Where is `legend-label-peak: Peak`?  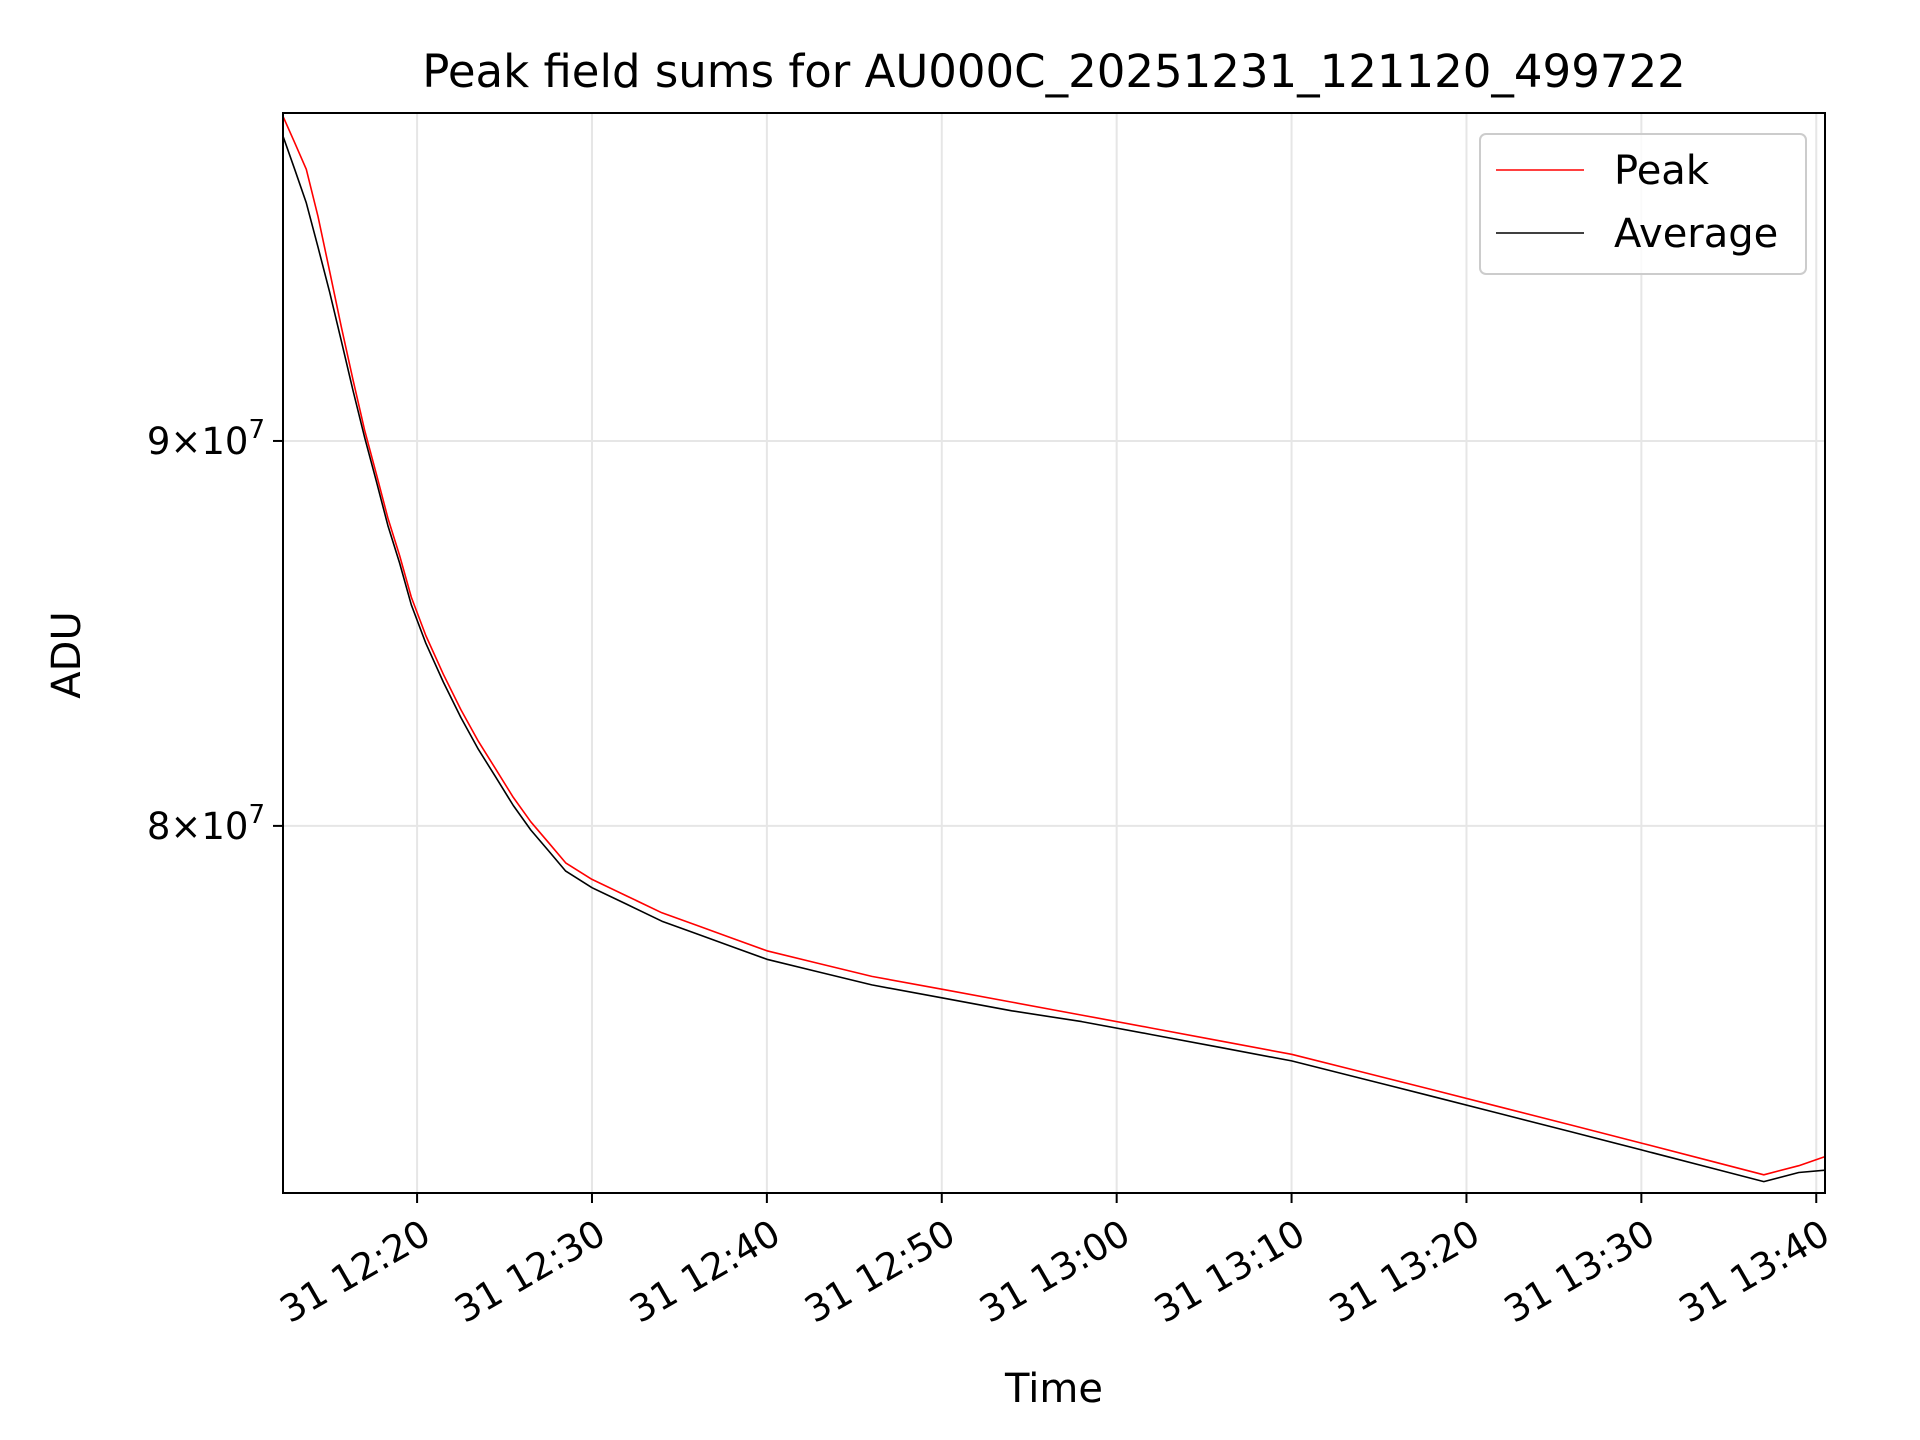
legend-label-peak: Peak is located at coordinates (1662, 171).